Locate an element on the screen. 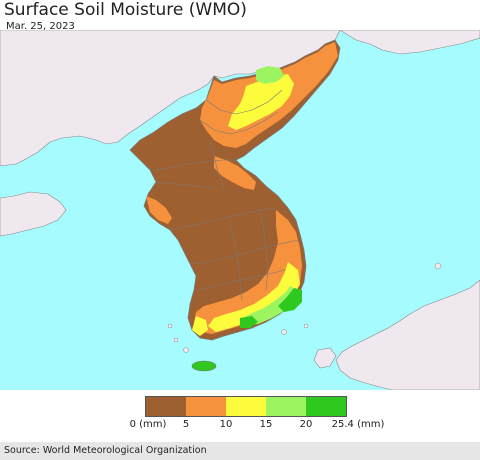 Image resolution: width=480 pixels, height=460 pixels. zone-lightgreen-south is located at coordinates (270, 306).